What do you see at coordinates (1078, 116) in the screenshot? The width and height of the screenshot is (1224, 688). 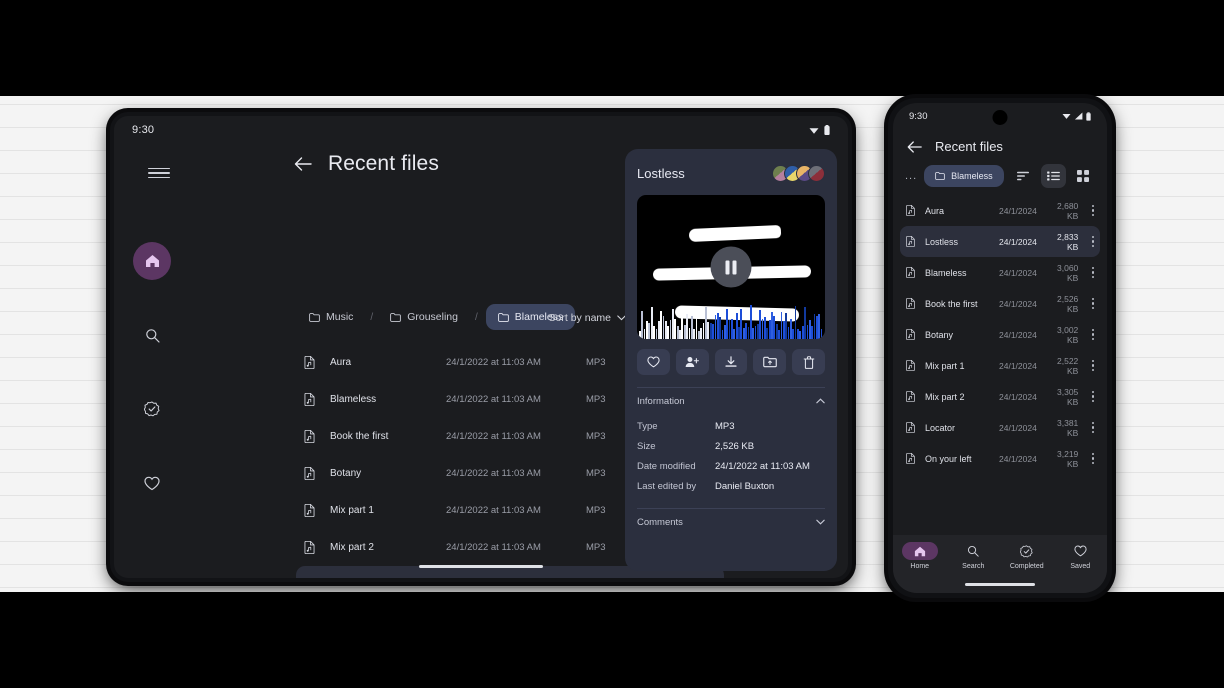 I see `signal-icon` at bounding box center [1078, 116].